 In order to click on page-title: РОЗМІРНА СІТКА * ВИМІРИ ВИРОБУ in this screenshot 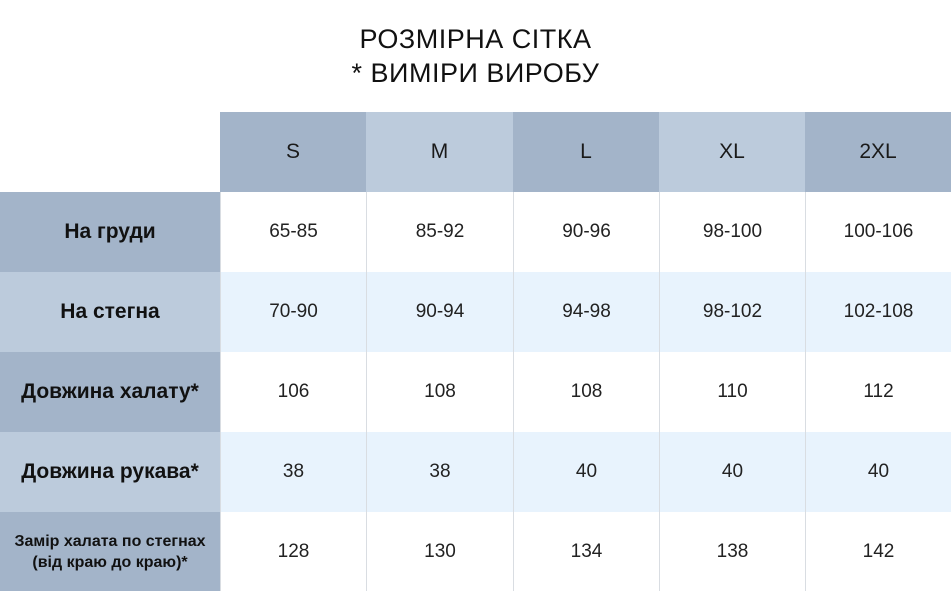, I will do `click(475, 56)`.